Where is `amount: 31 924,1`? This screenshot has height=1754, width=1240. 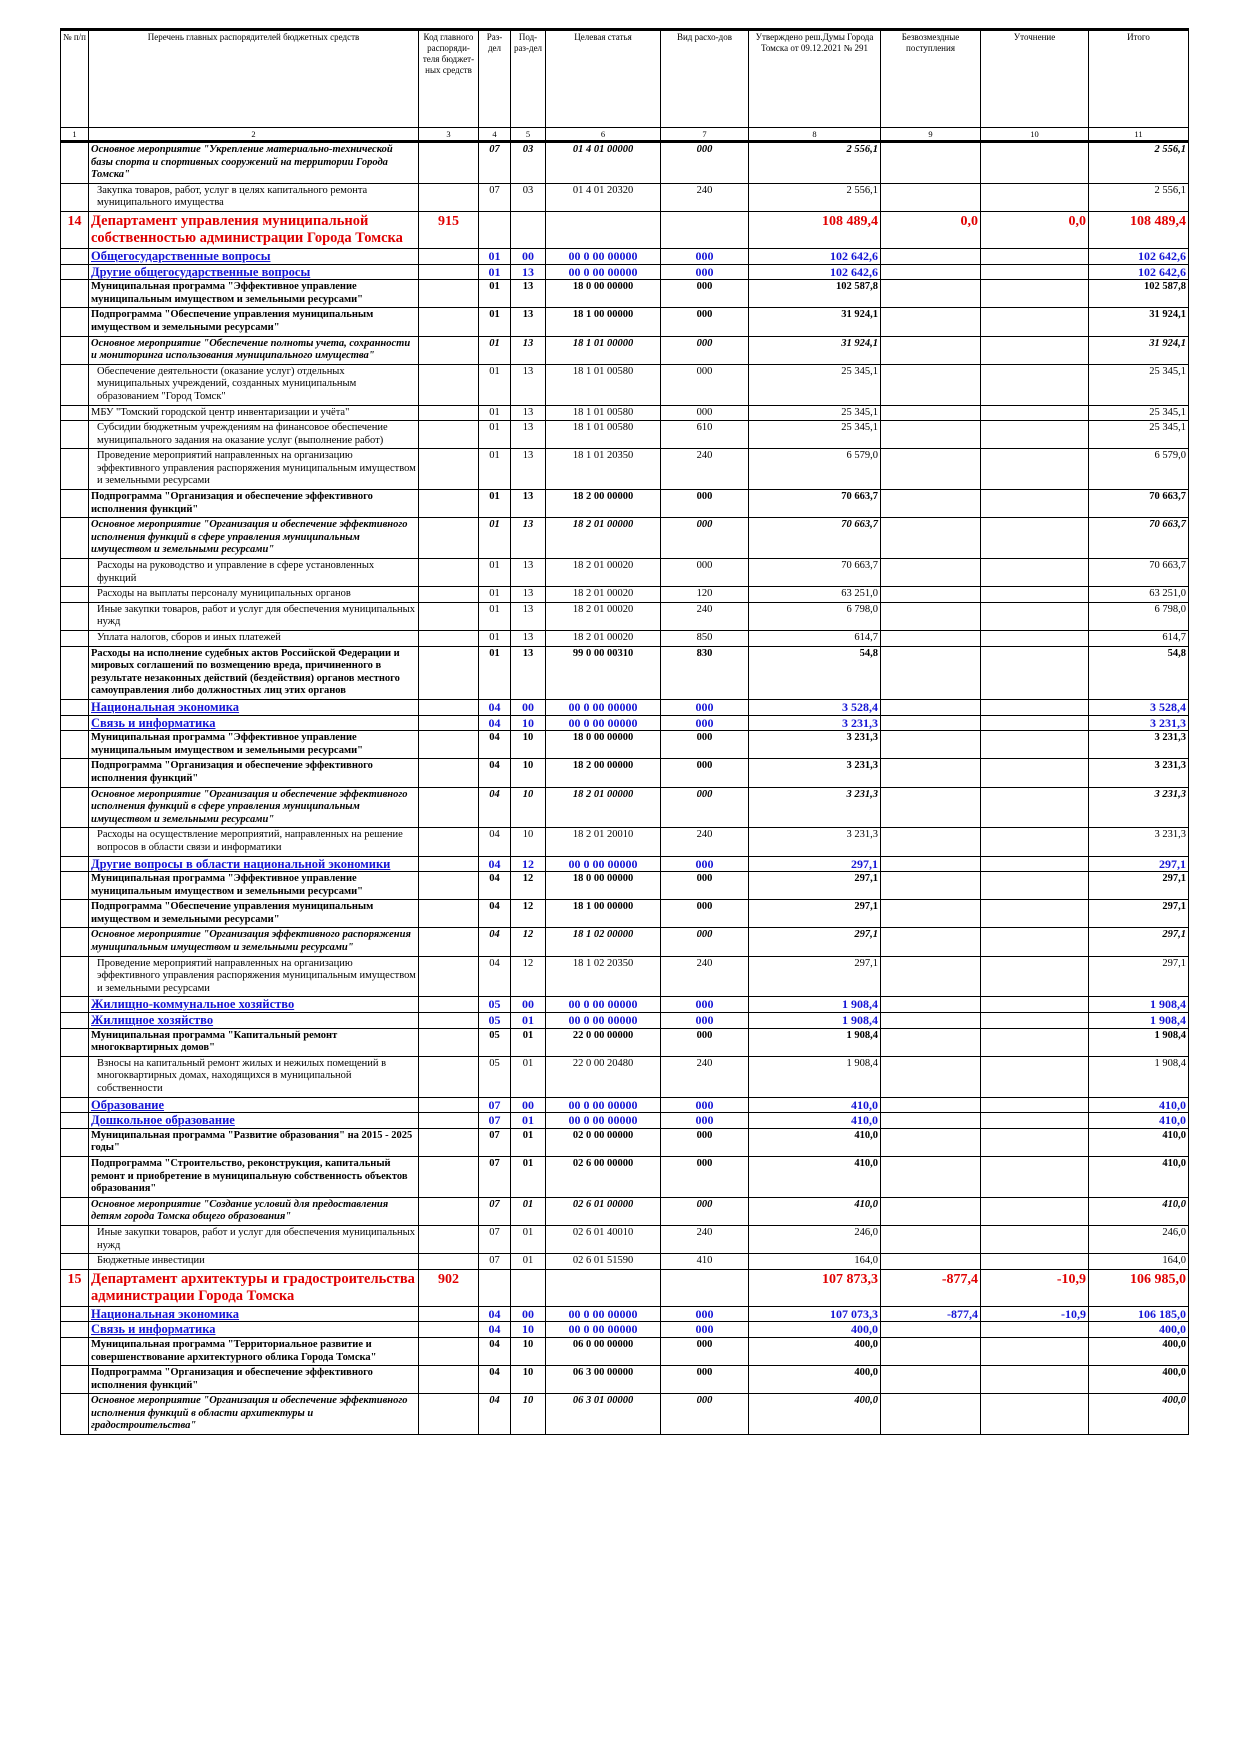 amount: 31 924,1 is located at coordinates (814, 322).